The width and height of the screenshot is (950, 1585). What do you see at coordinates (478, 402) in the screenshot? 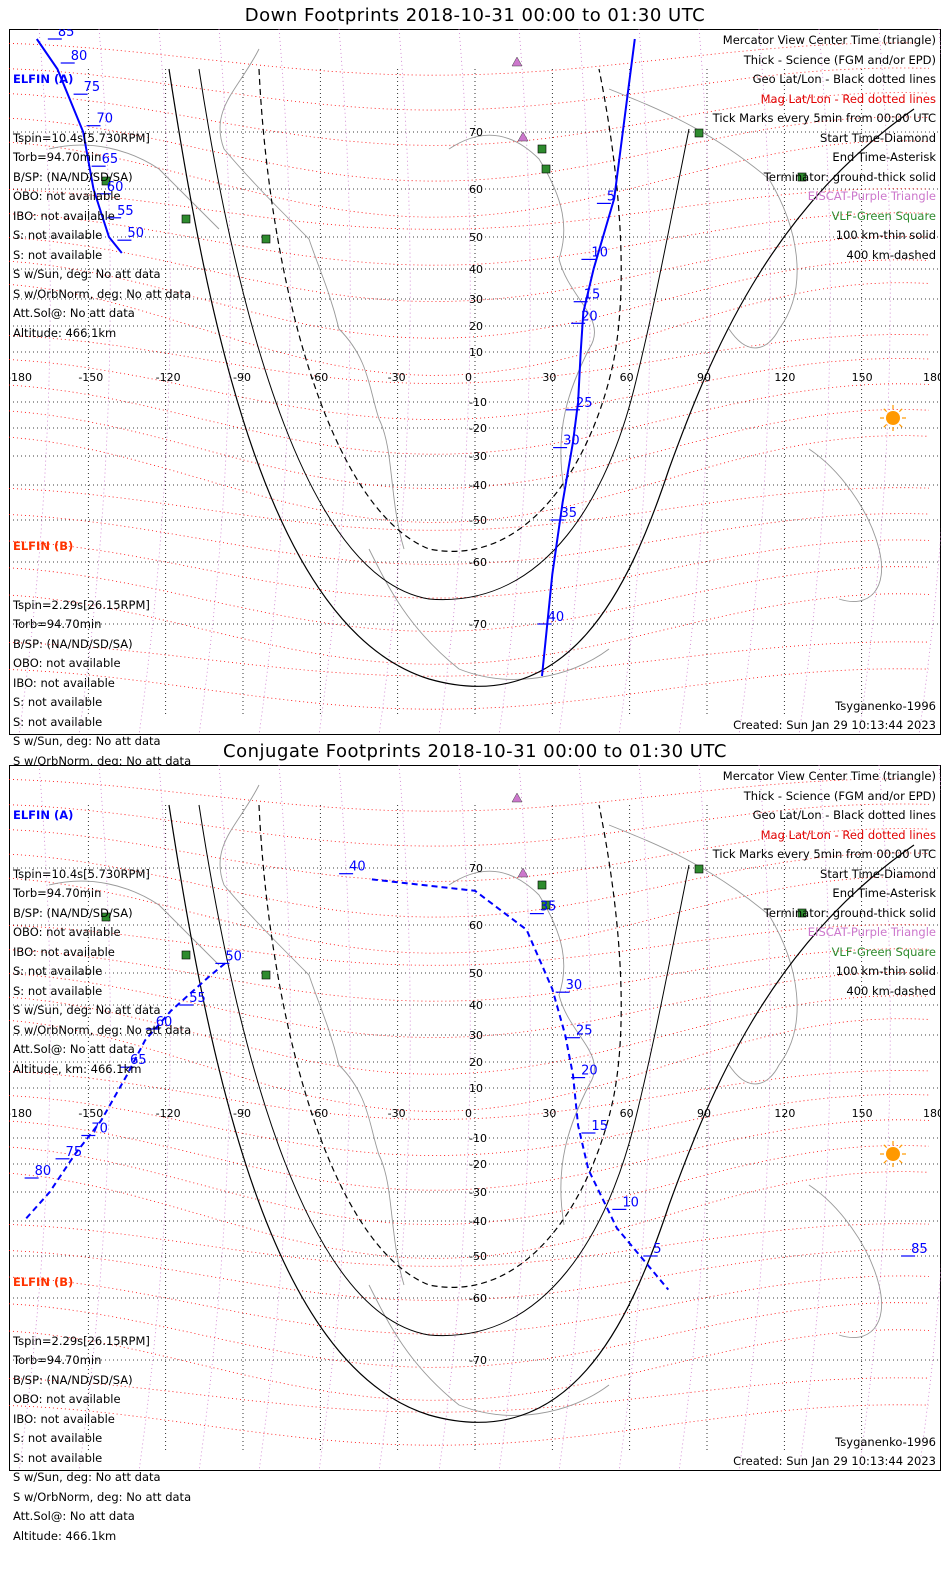
I see `lat-tick-label: -10` at bounding box center [478, 402].